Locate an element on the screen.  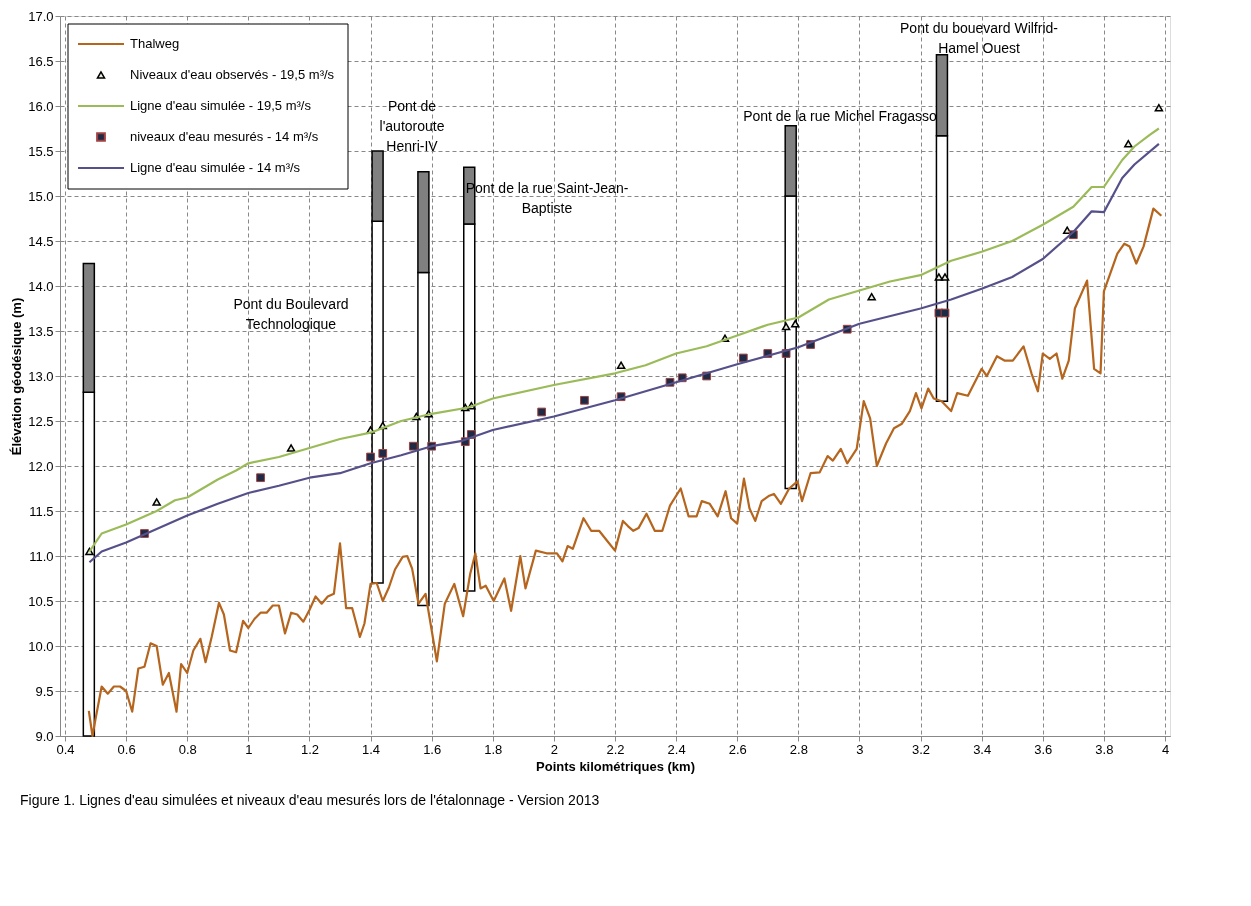
x-tick-label: 0.8 is located at coordinates (187, 749).